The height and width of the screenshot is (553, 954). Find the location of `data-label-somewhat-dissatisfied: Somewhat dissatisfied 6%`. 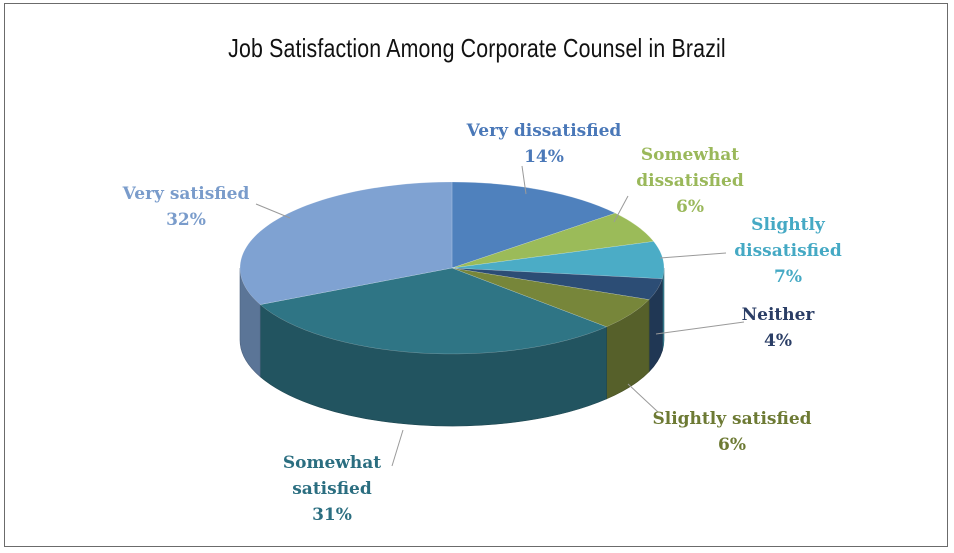

data-label-somewhat-dissatisfied: Somewhat dissatisfied 6% is located at coordinates (690, 181).